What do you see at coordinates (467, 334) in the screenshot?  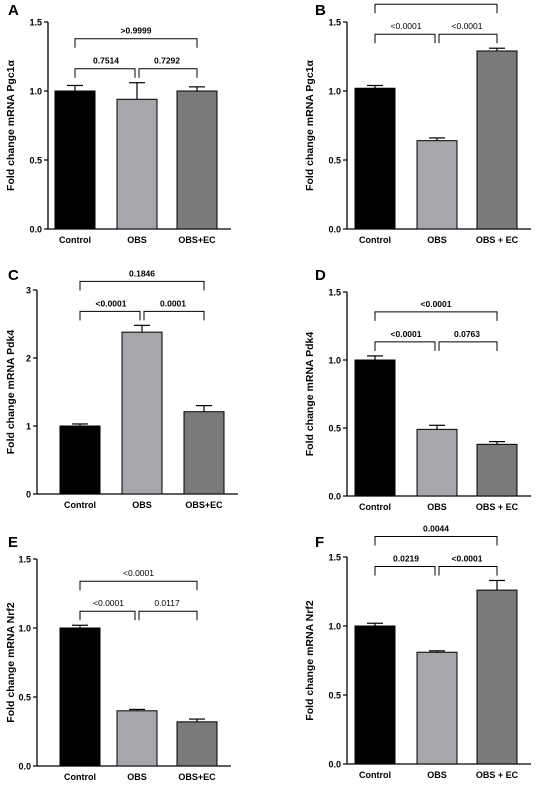 I see `p-value-label: 0.0763` at bounding box center [467, 334].